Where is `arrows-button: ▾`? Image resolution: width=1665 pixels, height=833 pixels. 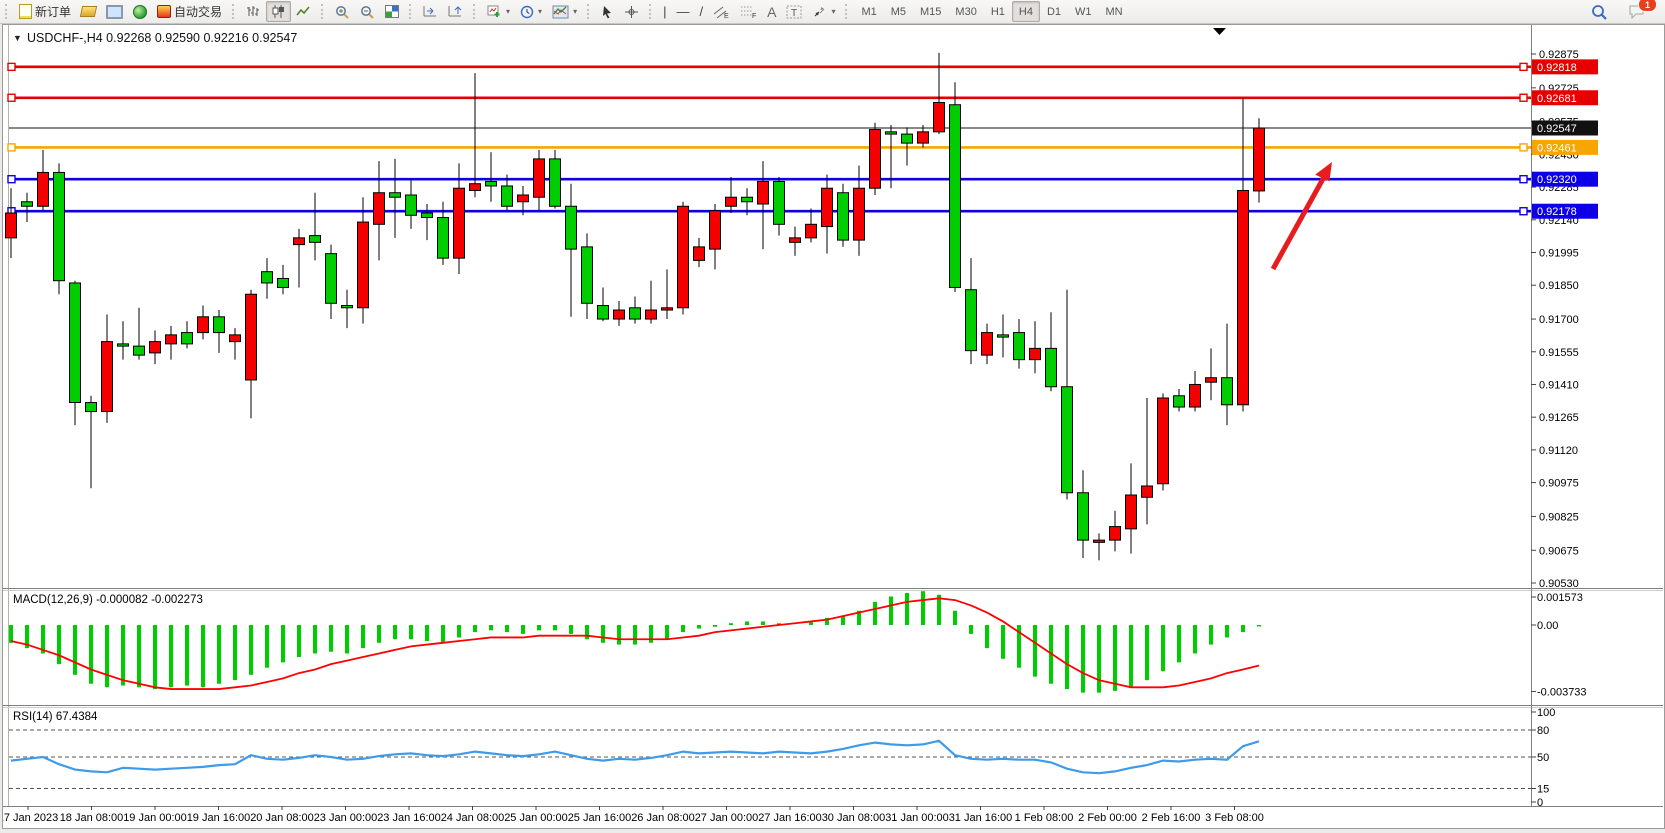
arrows-button: ▾ is located at coordinates (823, 11).